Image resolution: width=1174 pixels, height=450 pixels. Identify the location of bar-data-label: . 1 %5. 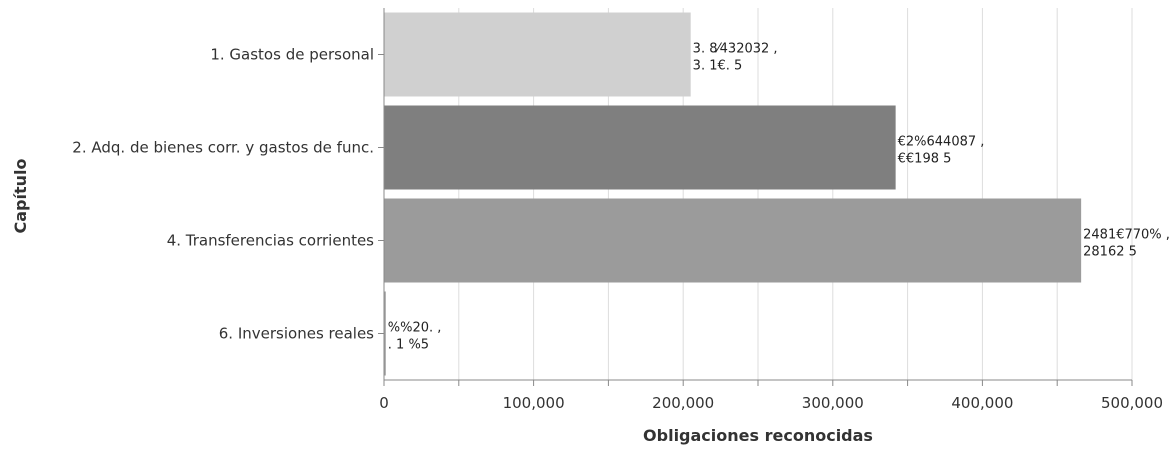
(408, 345).